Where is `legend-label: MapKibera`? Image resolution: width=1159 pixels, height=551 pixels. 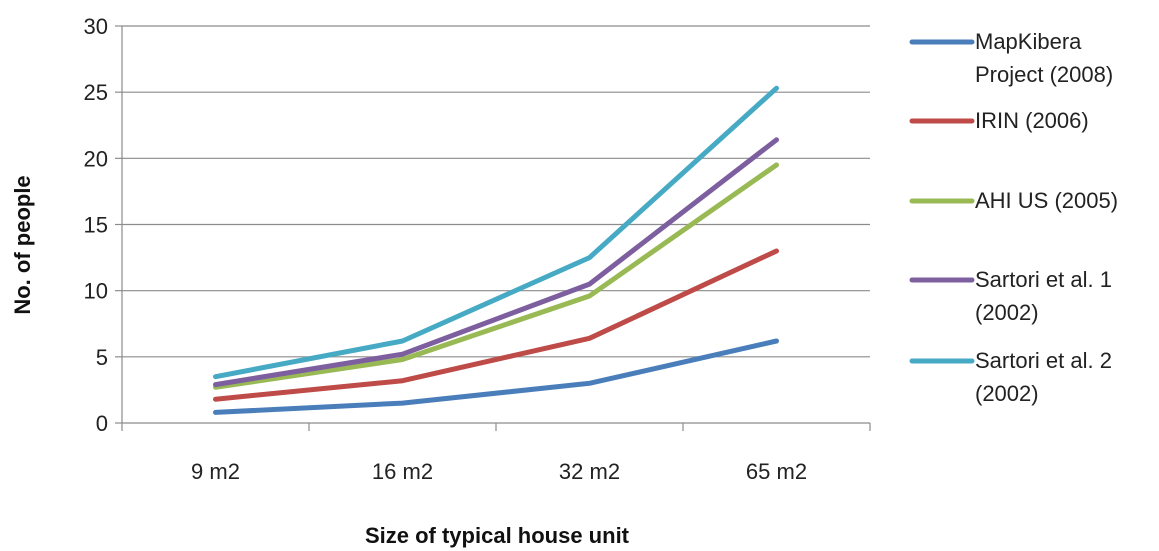
legend-label: MapKibera is located at coordinates (1028, 41).